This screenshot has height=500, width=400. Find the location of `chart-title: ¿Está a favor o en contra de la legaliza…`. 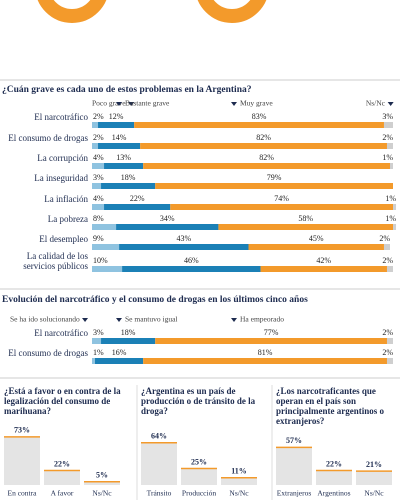

chart-title: ¿Está a favor o en contra de la legaliza… is located at coordinates (62, 401).